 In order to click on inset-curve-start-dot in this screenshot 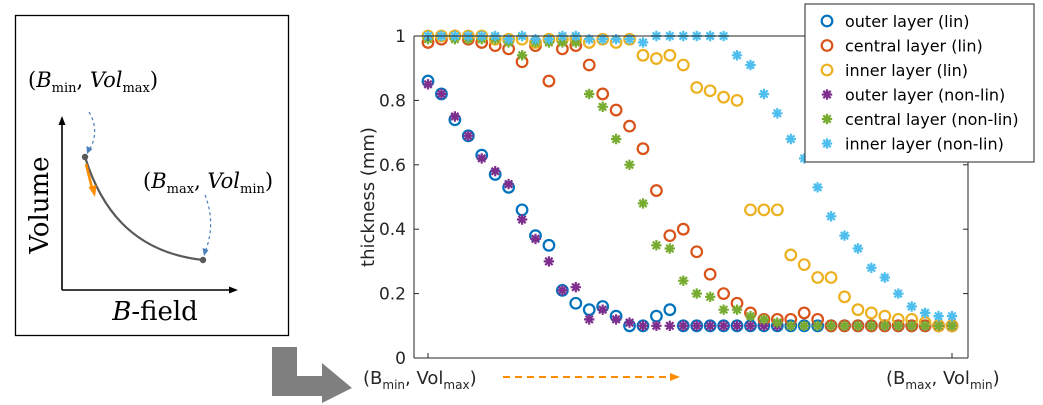, I will do `click(85, 157)`.